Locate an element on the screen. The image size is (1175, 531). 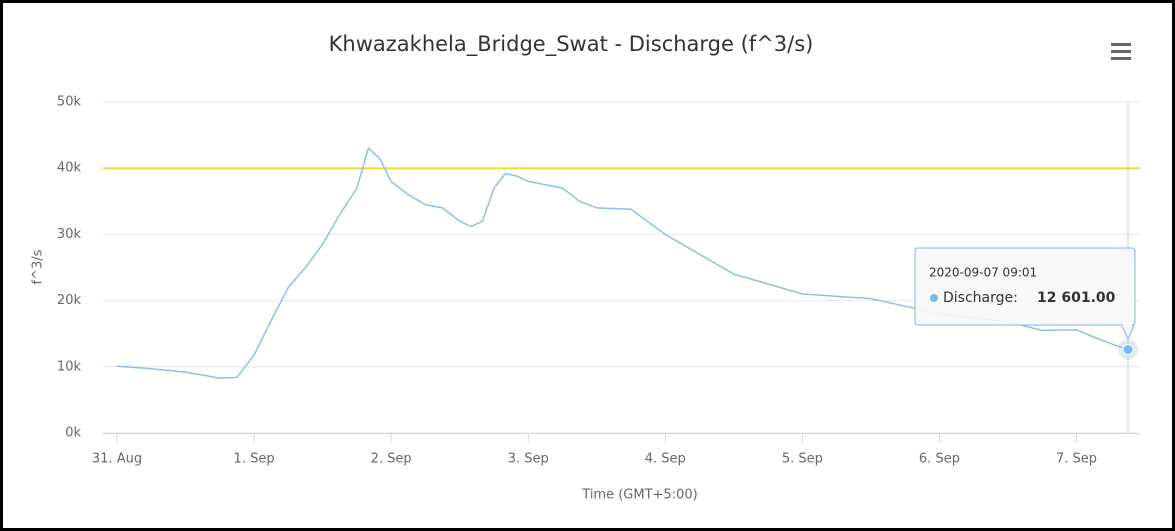
y-tick-label: 40k is located at coordinates (69, 168).